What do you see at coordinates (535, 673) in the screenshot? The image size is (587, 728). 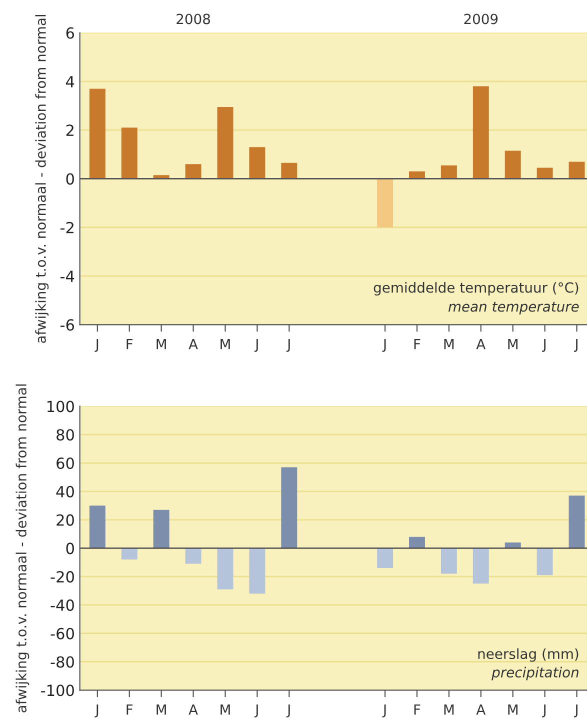 I see `annotation: precipitation` at bounding box center [535, 673].